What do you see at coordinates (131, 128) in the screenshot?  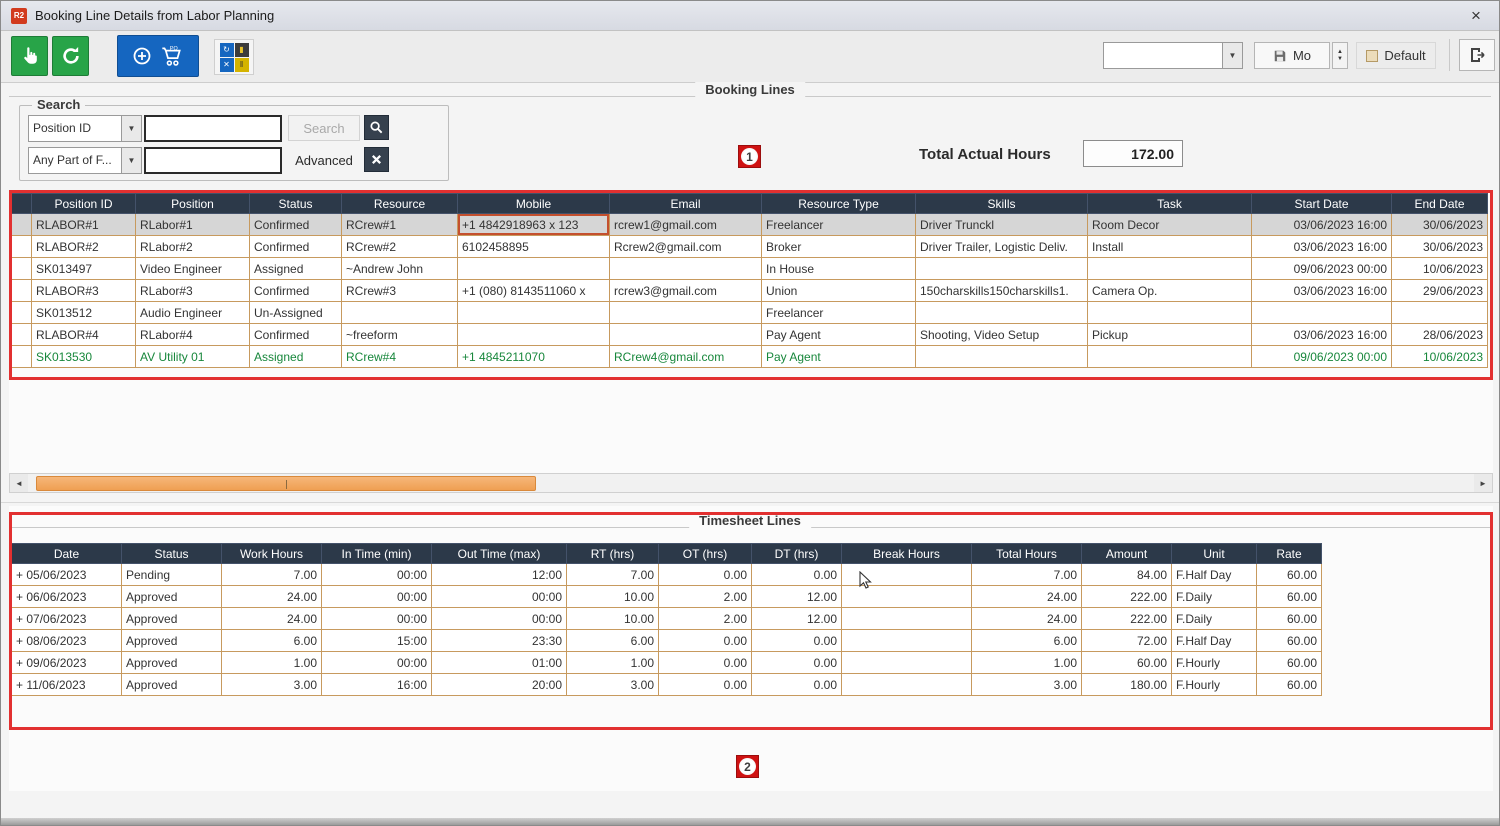 I see `chevron-down-icon: ▼` at bounding box center [131, 128].